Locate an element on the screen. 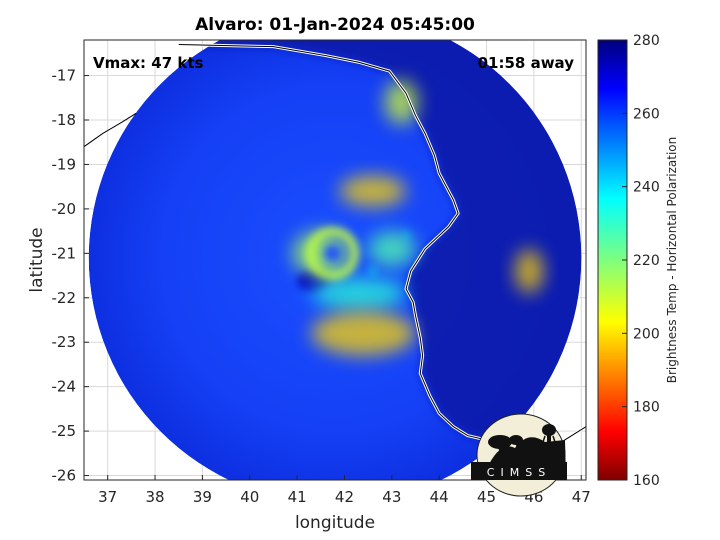 The width and height of the screenshot is (720, 540). y-ticks: -17 -18 -19 -20 -21 -22 -23 -24 -25 -26 is located at coordinates (70, 276).